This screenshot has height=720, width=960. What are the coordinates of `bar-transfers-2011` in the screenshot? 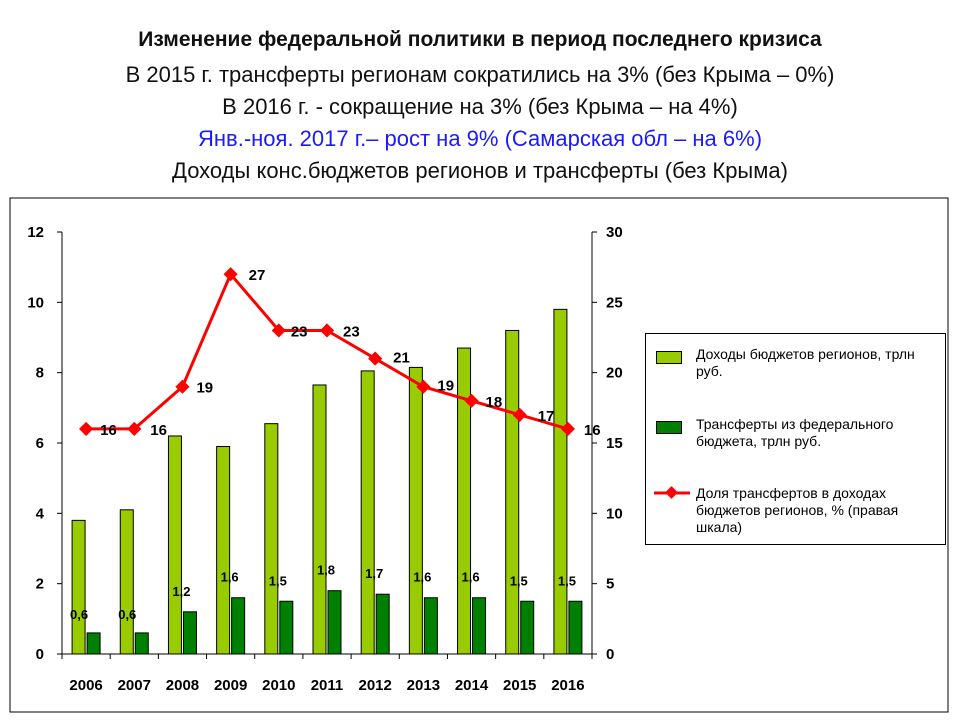 It's located at (334, 622).